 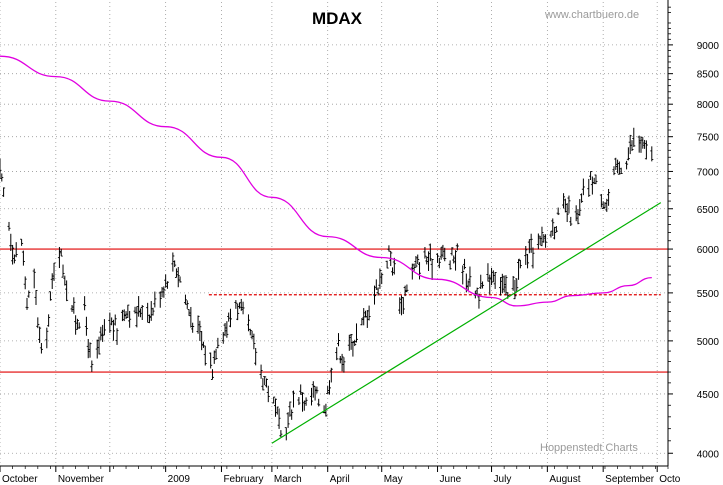 I want to click on y-tick-label: 8000, so click(x=708, y=105).